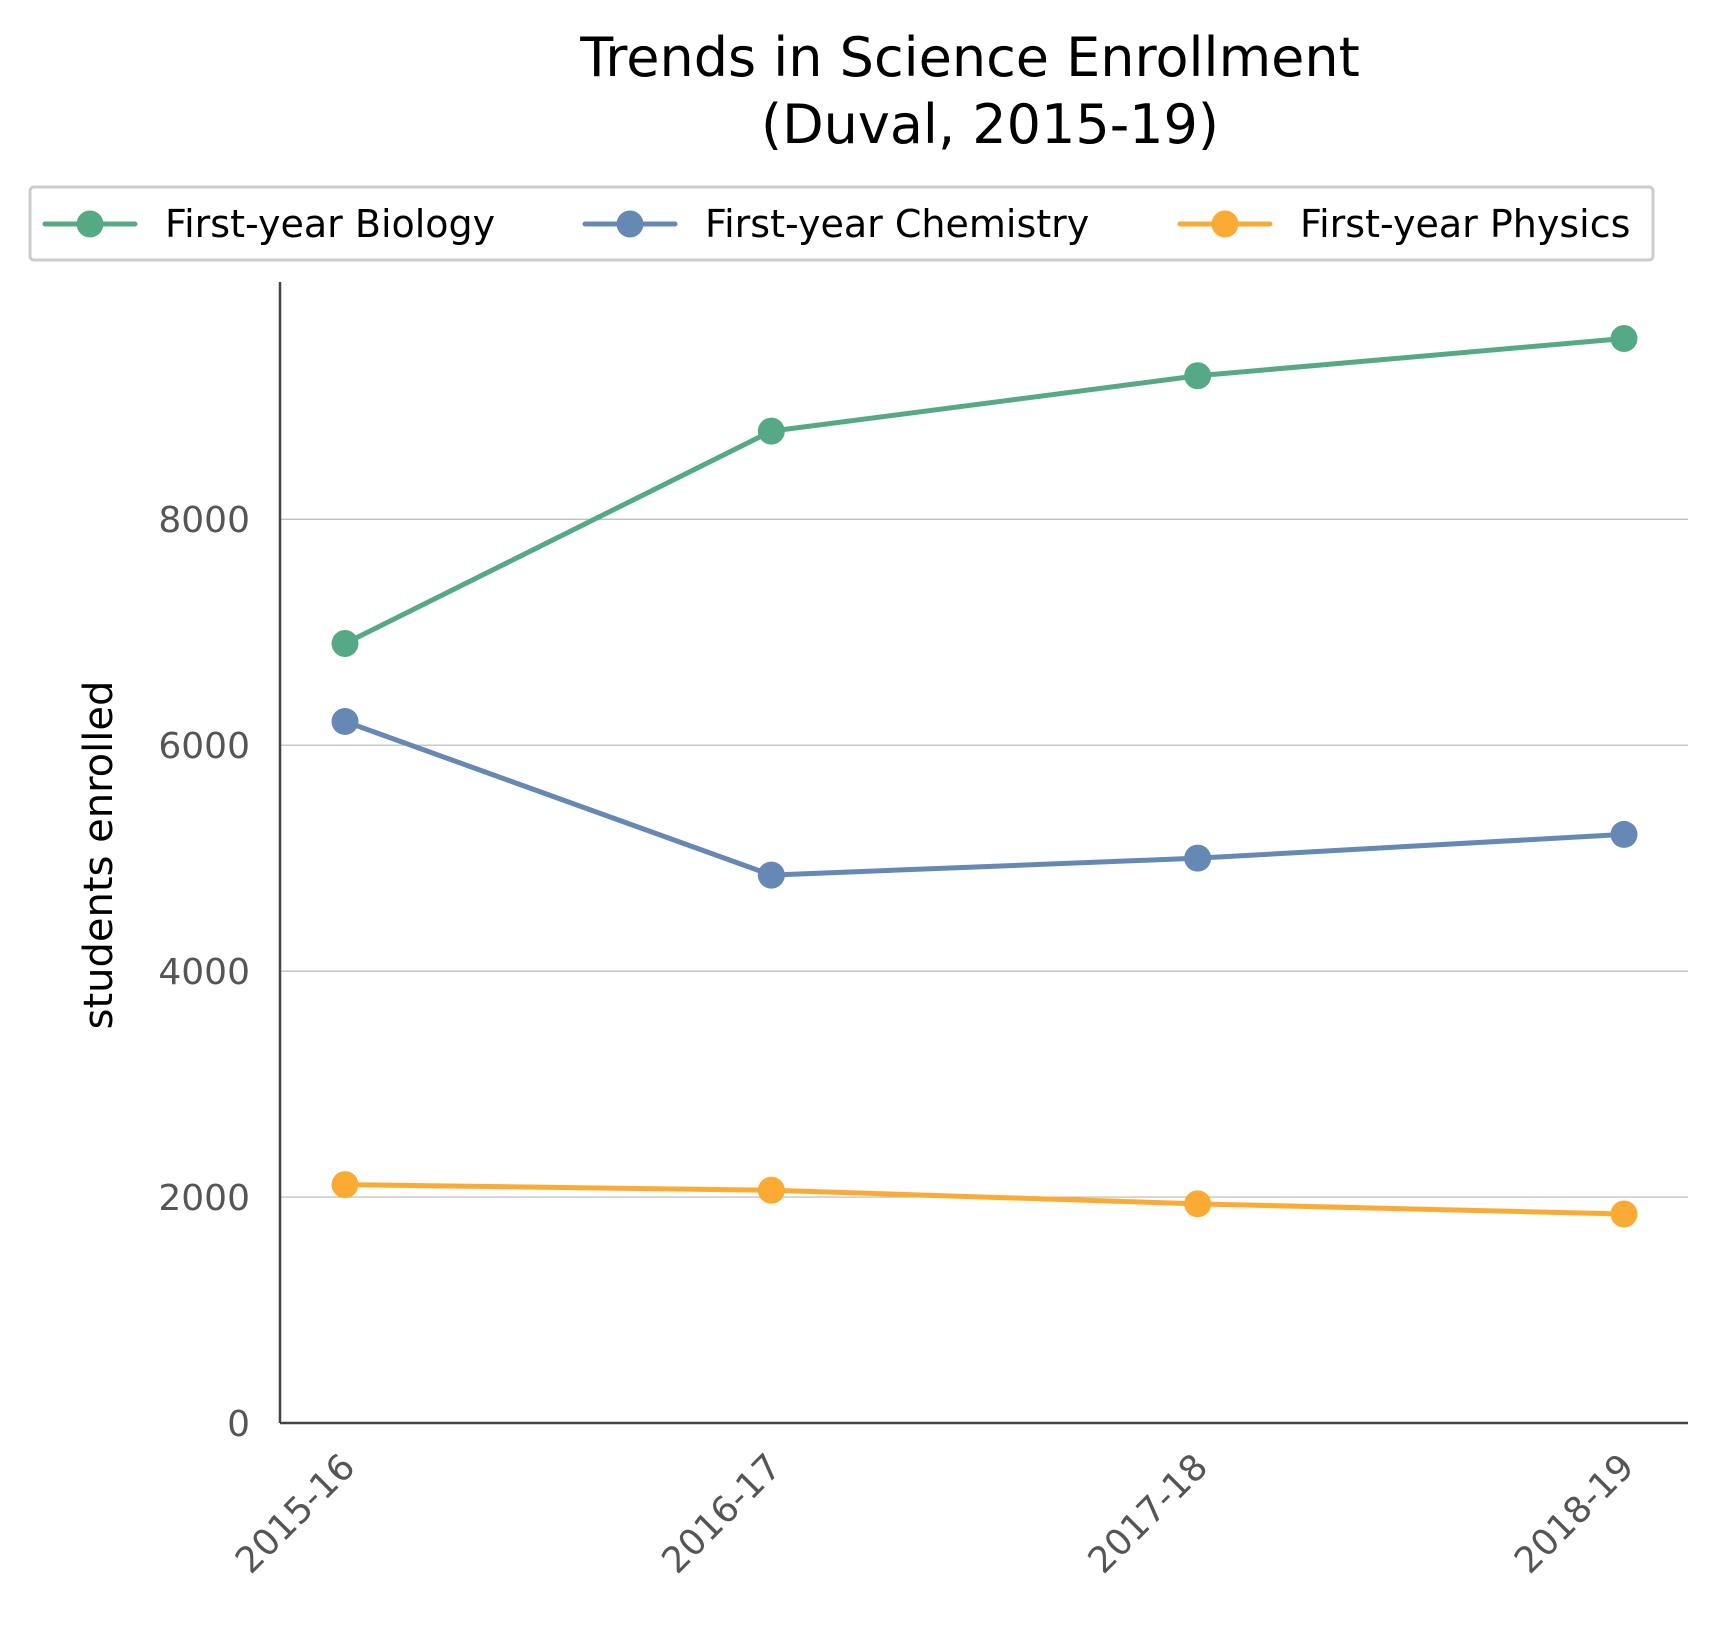  I want to click on legend-box, so click(841, 223).